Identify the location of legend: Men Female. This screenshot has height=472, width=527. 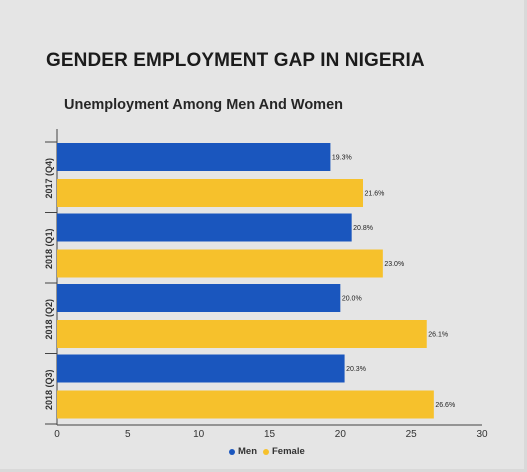
(267, 451).